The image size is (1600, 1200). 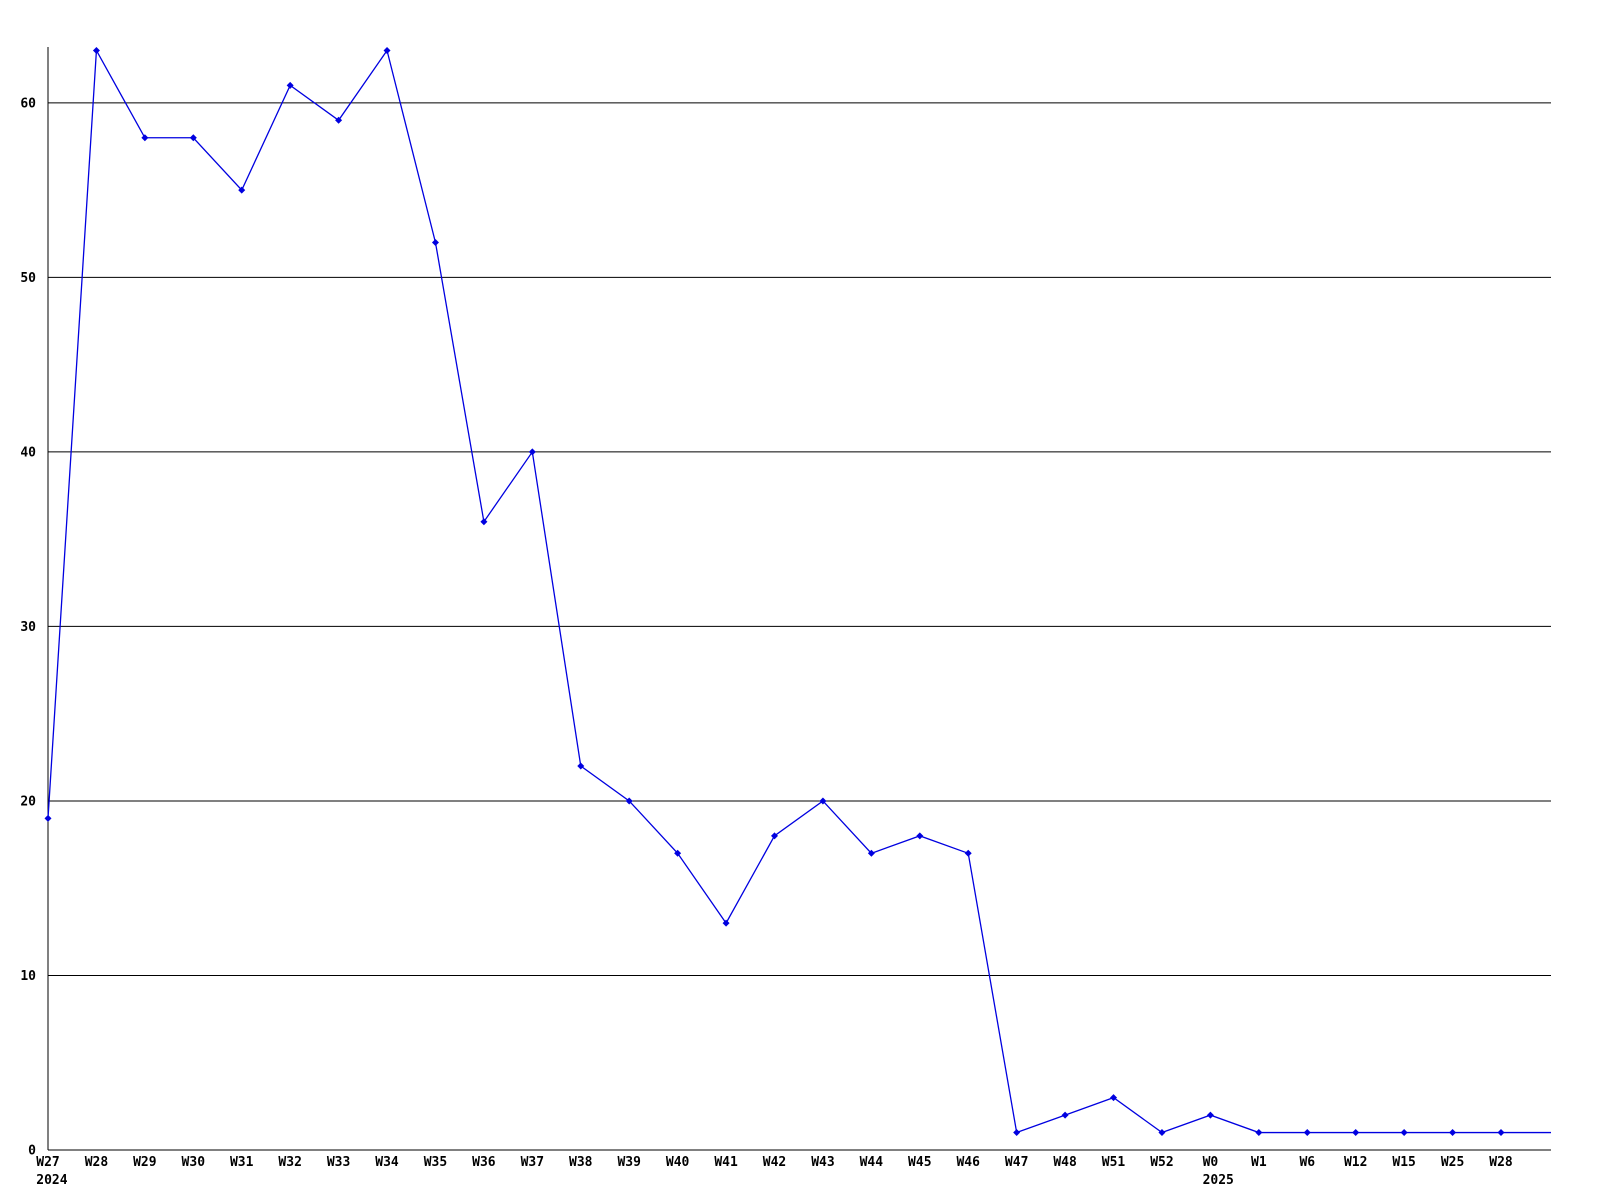 What do you see at coordinates (28, 278) in the screenshot?
I see `y-tick-label: 50` at bounding box center [28, 278].